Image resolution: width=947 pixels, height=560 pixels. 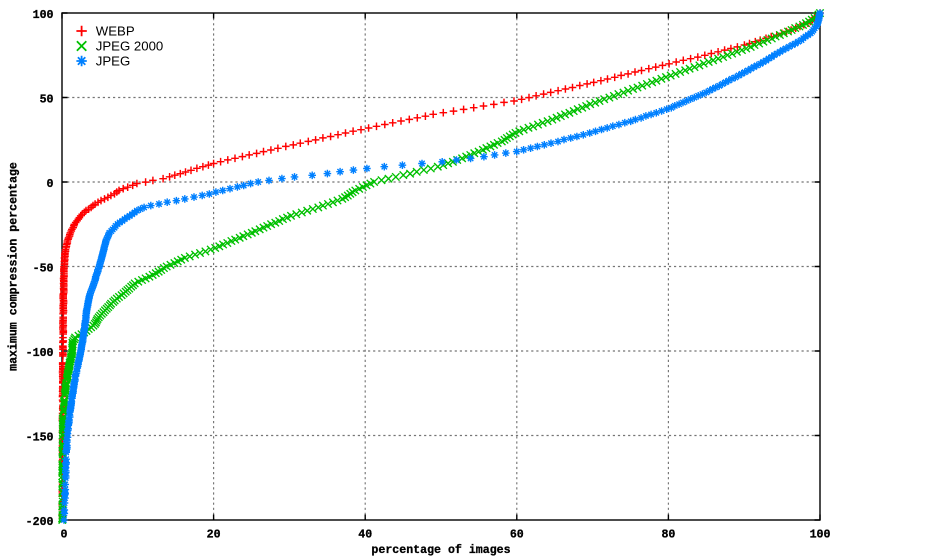 I want to click on svg-text: 80, so click(x=668, y=535).